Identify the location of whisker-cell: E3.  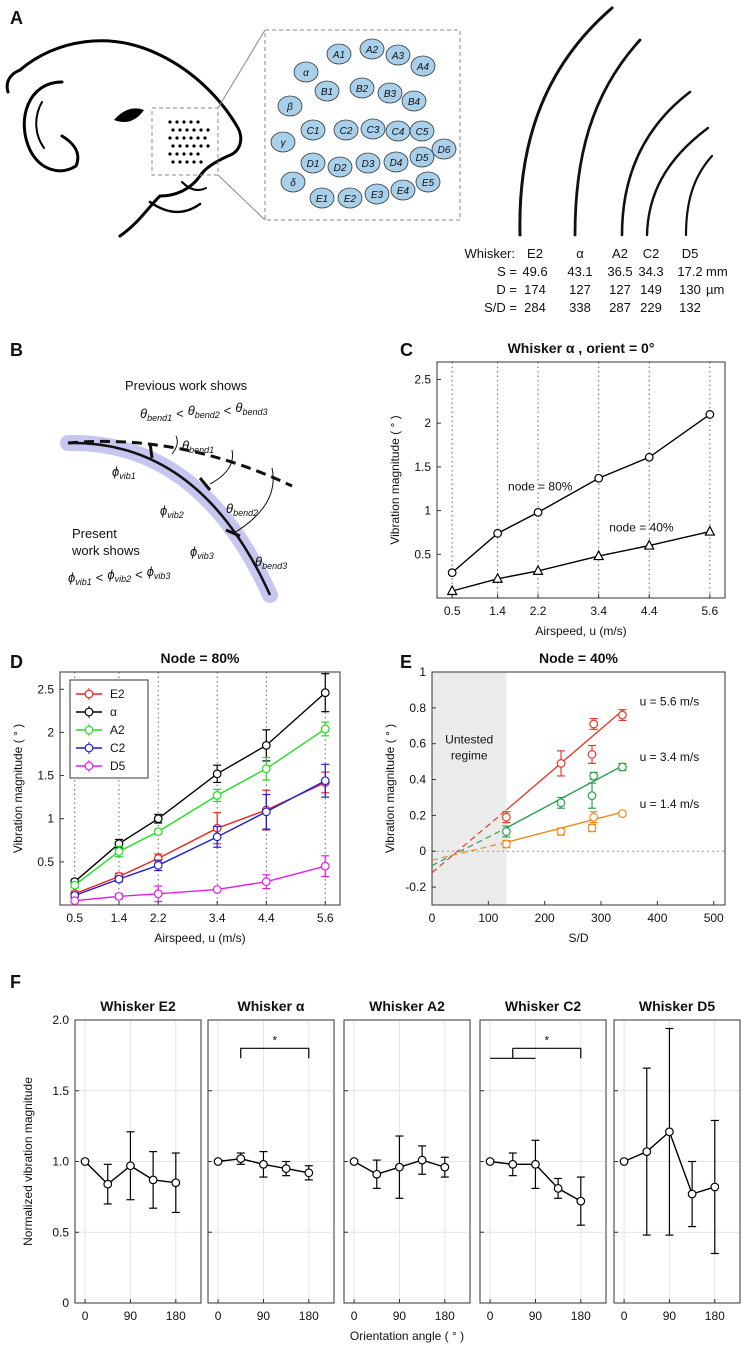
(377, 194).